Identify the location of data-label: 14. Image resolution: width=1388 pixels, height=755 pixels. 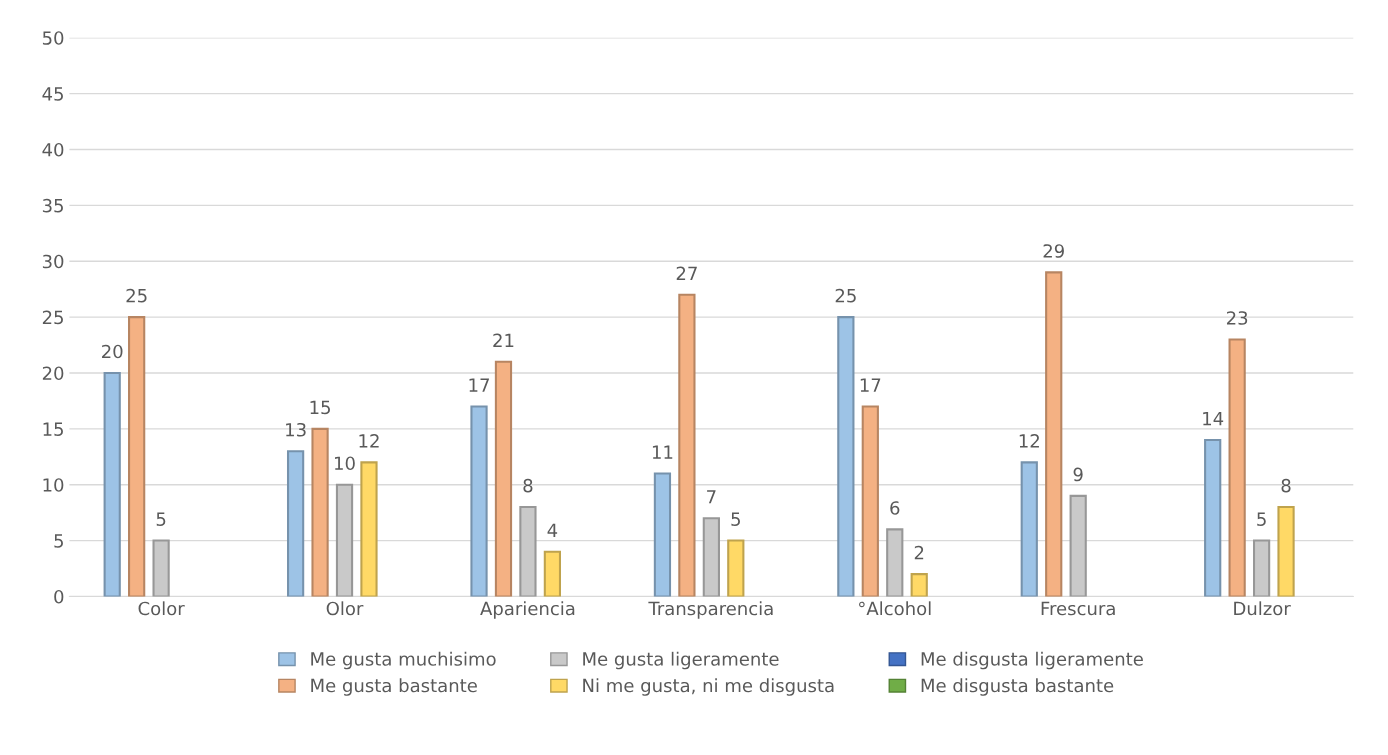
(1213, 418).